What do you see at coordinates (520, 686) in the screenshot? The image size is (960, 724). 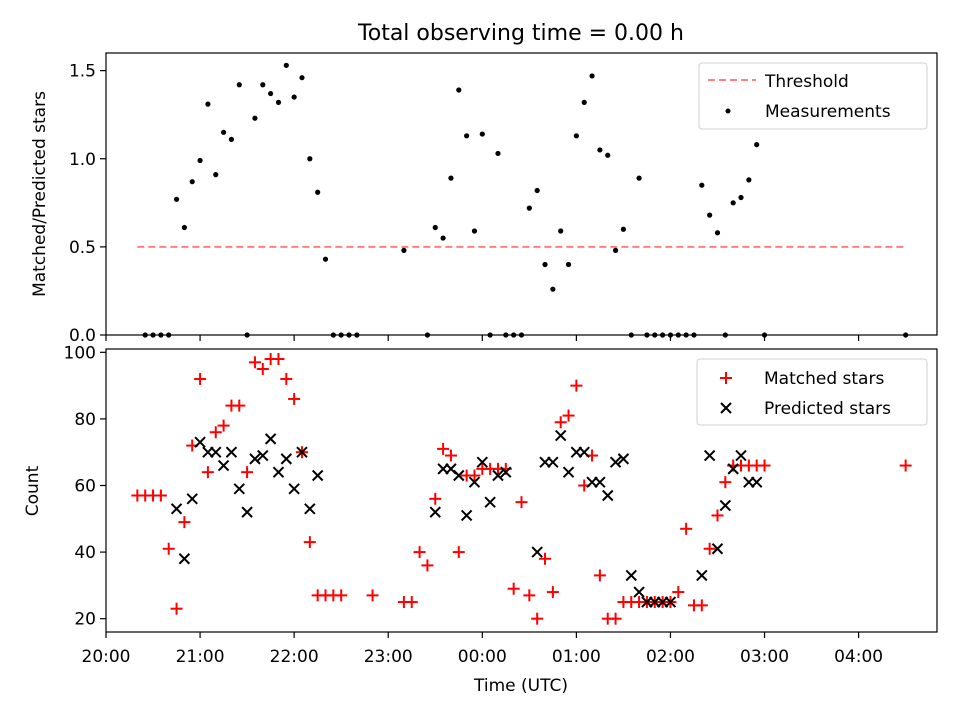 I see `x-axis-label: Time (UTC)` at bounding box center [520, 686].